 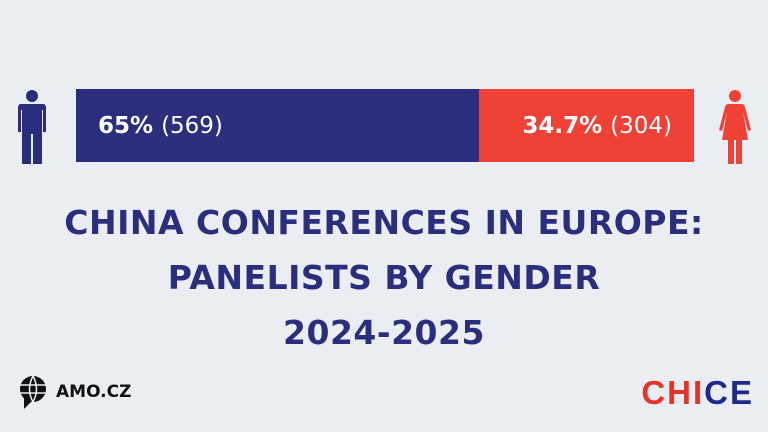 I want to click on amo-logo: AMO.CZ, so click(x=74, y=392).